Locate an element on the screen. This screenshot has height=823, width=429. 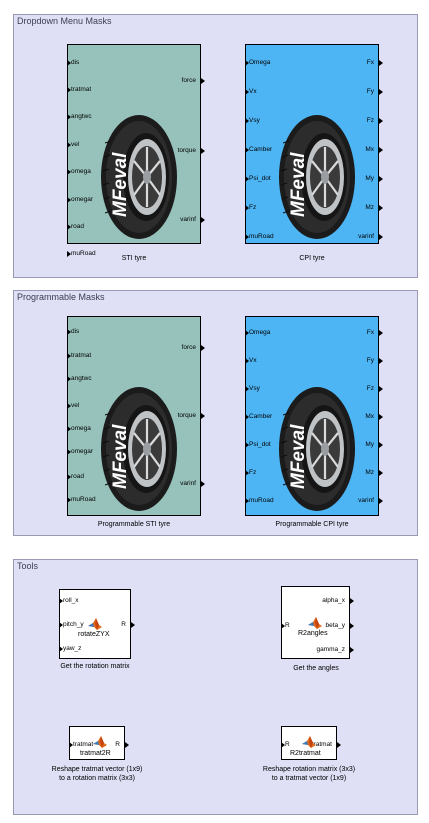
input-port-label: Fz is located at coordinates (253, 207).